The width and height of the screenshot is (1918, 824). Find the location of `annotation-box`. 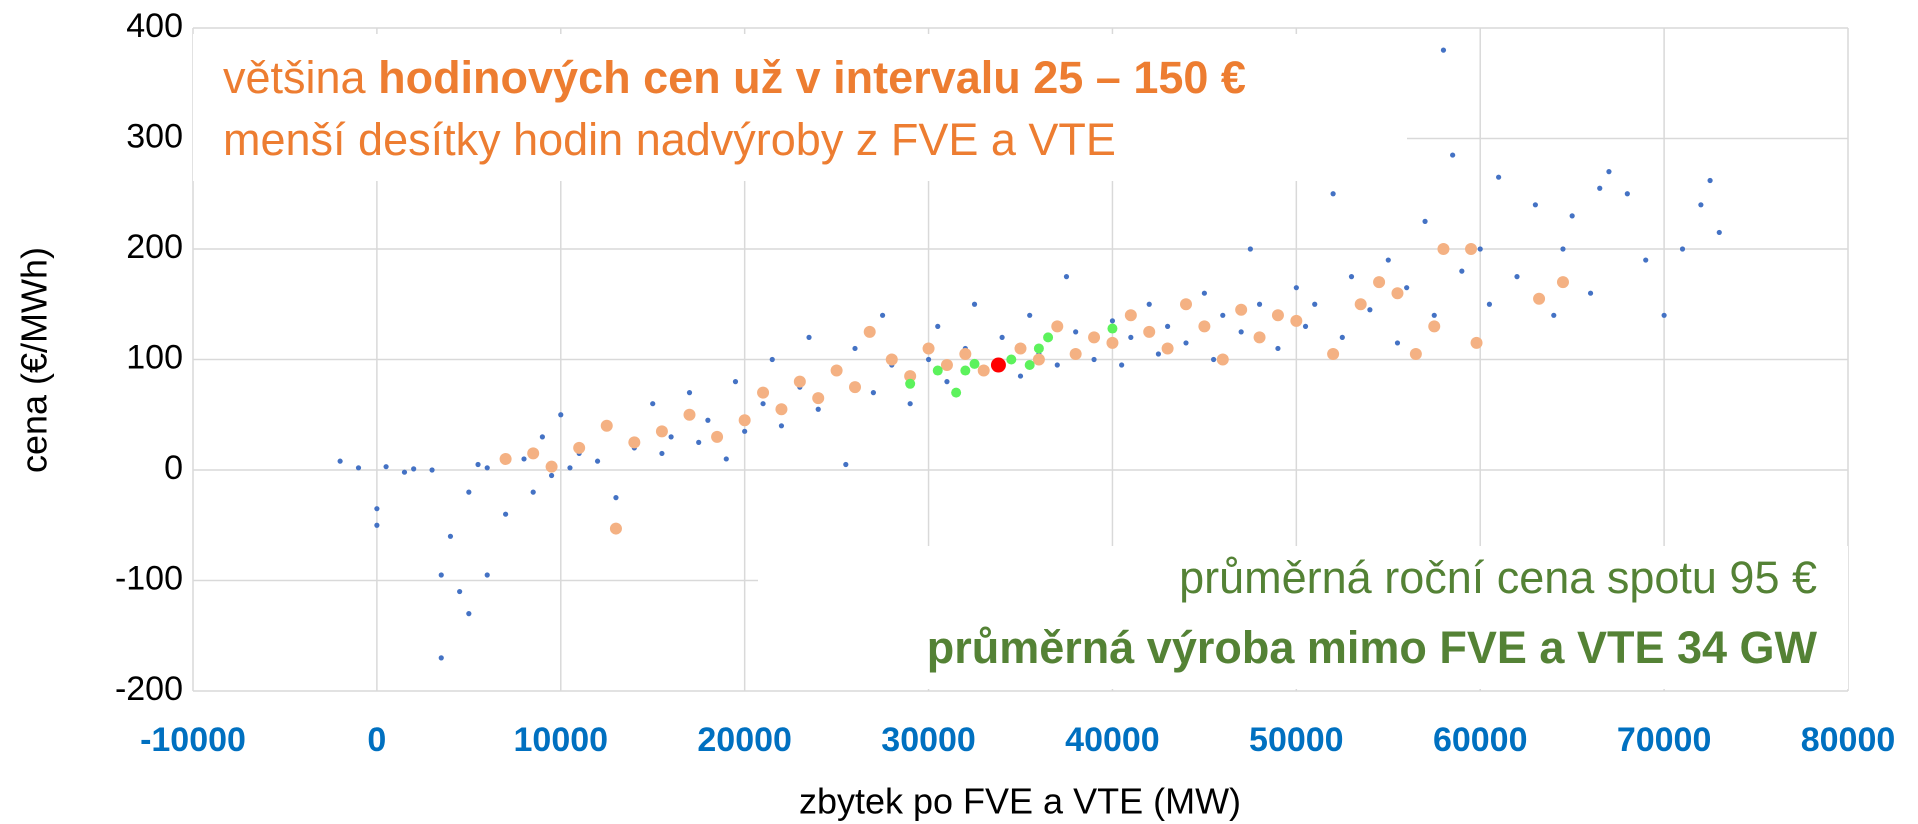

annotation-box is located at coordinates (800, 107).